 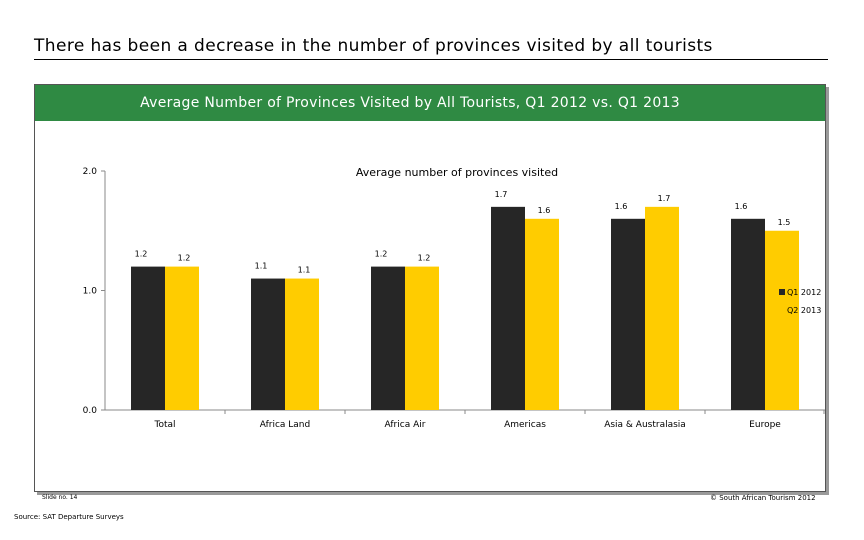 What do you see at coordinates (784, 222) in the screenshot?
I see `data-label: 1.5` at bounding box center [784, 222].